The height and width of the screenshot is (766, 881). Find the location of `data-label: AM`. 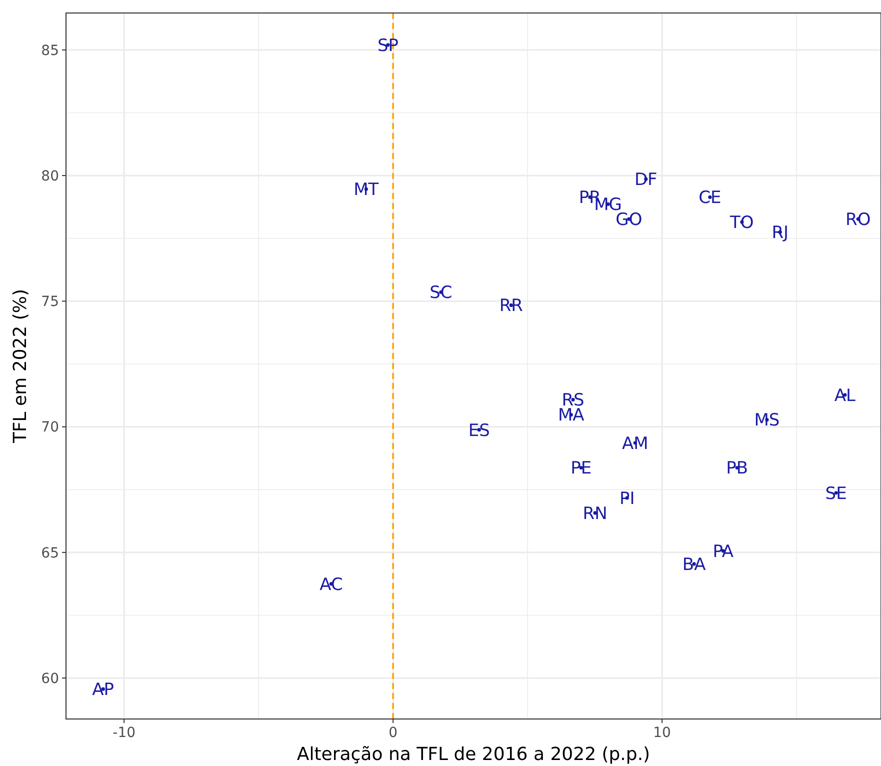

data-label: AM is located at coordinates (635, 444).